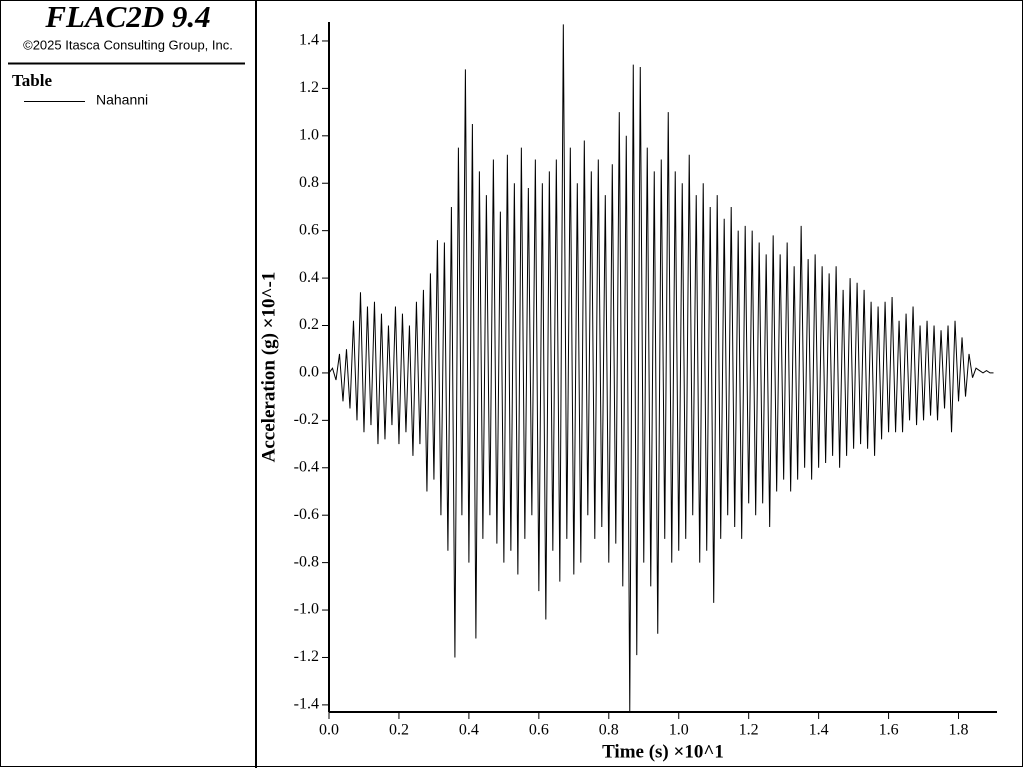 The image size is (1024, 768). I want to click on x-tick-label: 0.6, so click(539, 730).